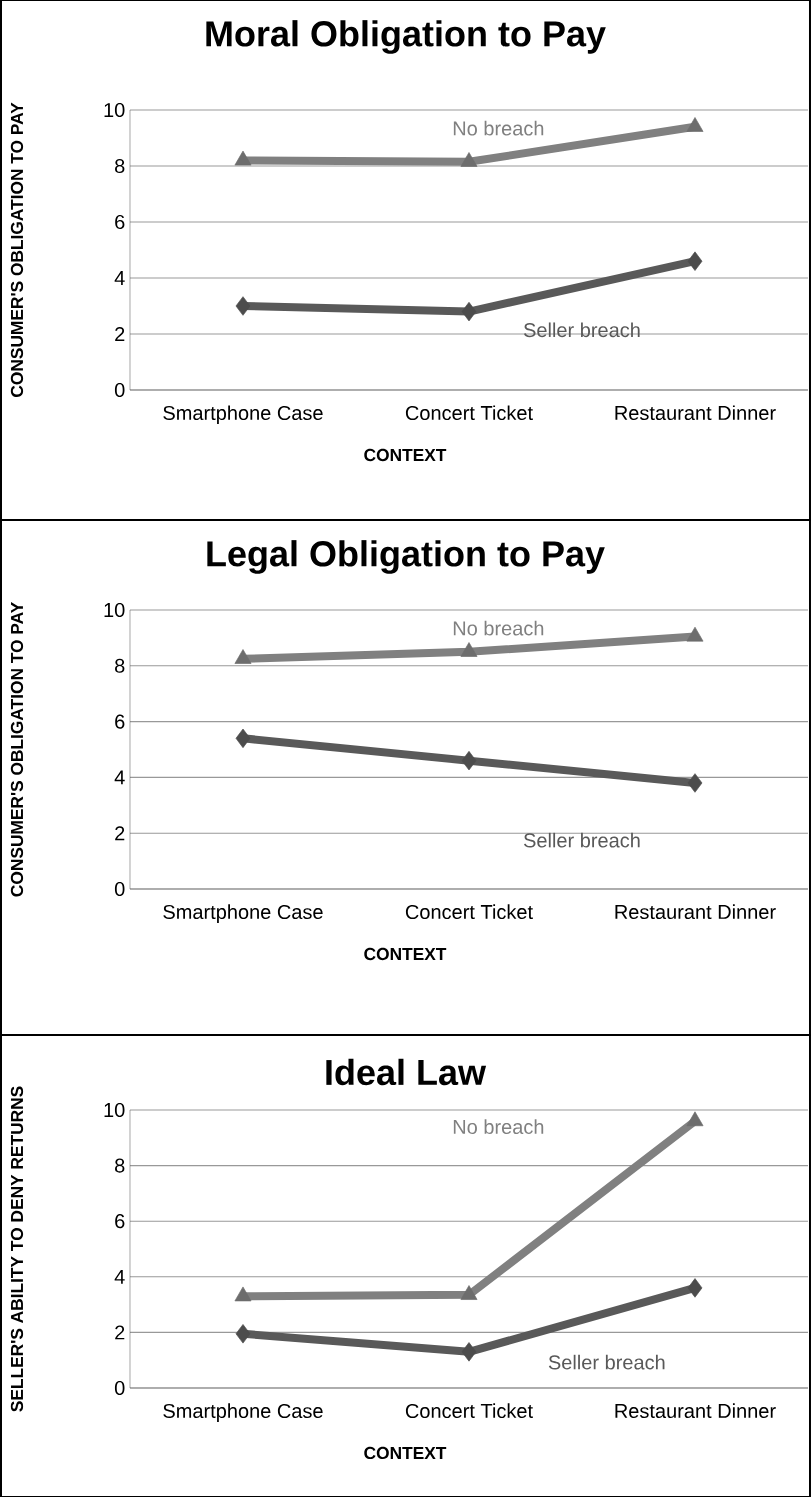  I want to click on text: No breach, so click(498, 1127).